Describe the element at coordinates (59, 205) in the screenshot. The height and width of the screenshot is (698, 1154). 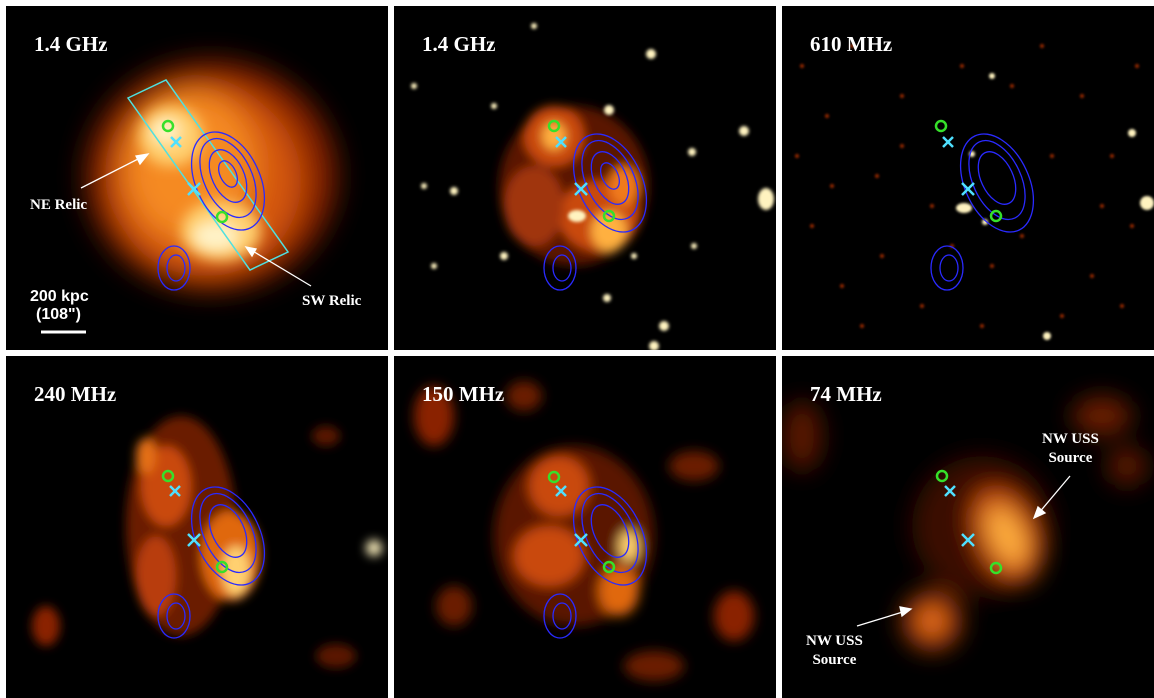
I see `ne-relic-label: NE Relic` at that location.